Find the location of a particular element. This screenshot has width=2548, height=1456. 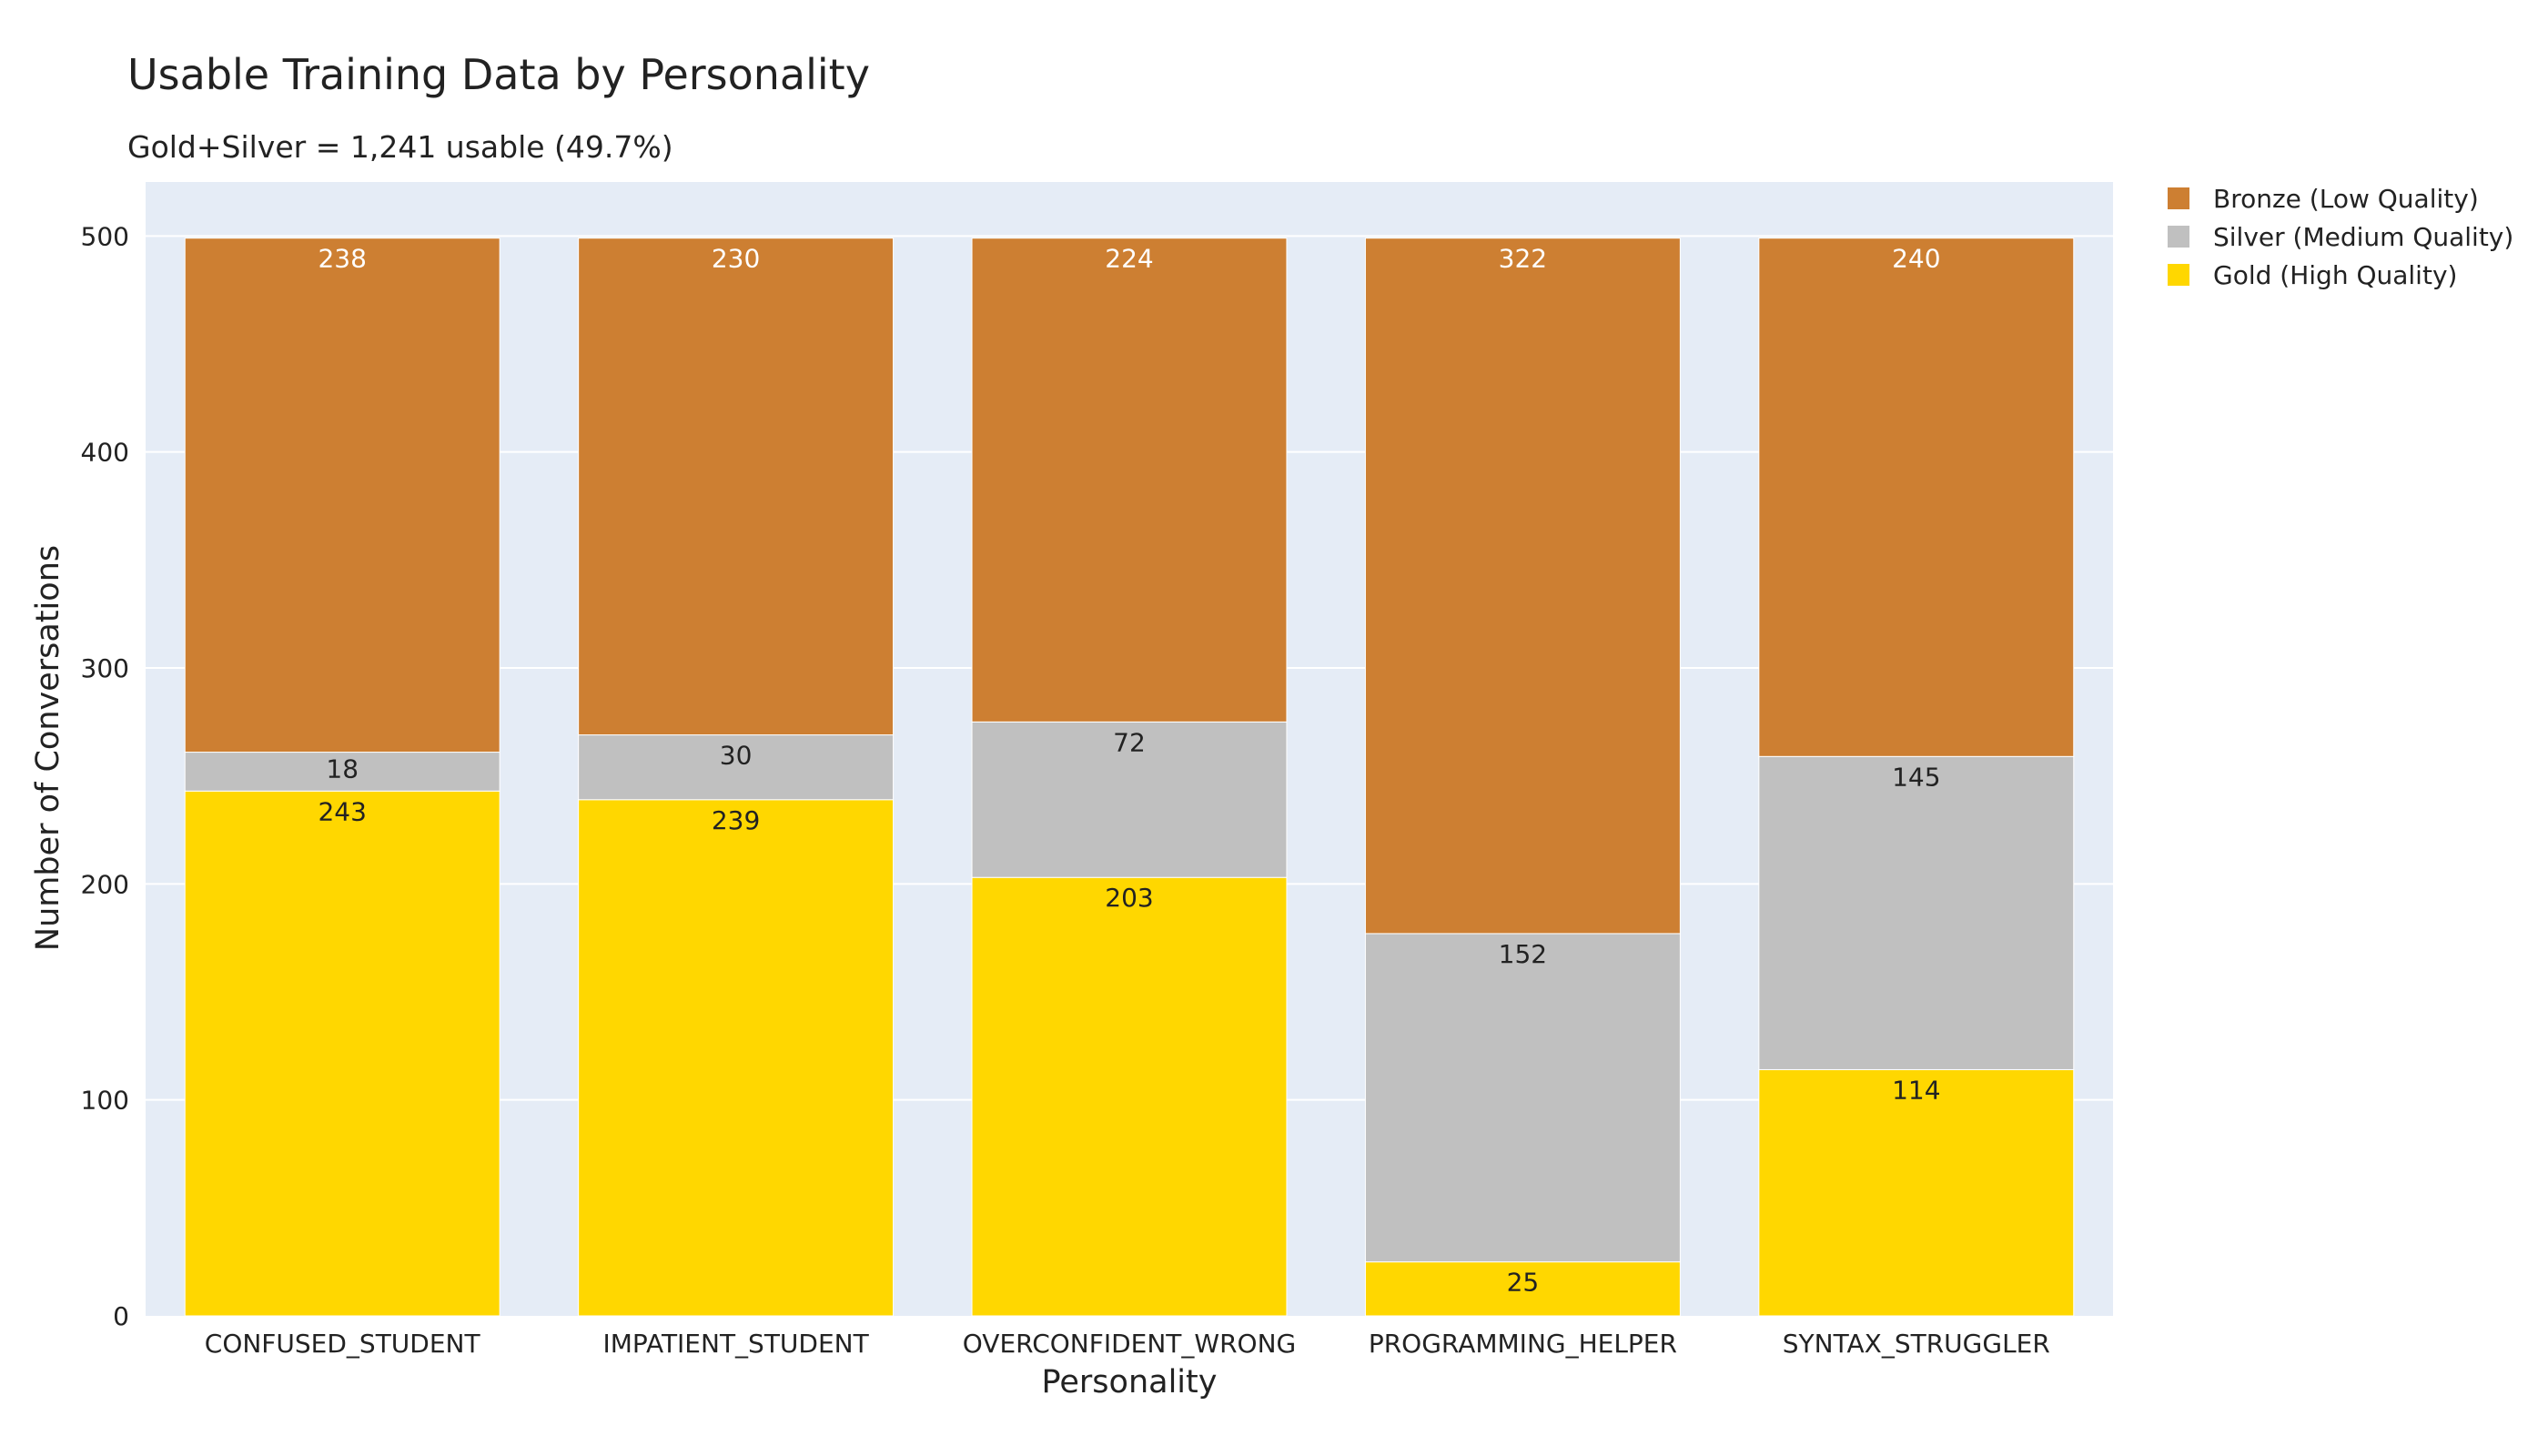

chart-title: Usable Training Data by Personality is located at coordinates (499, 74).